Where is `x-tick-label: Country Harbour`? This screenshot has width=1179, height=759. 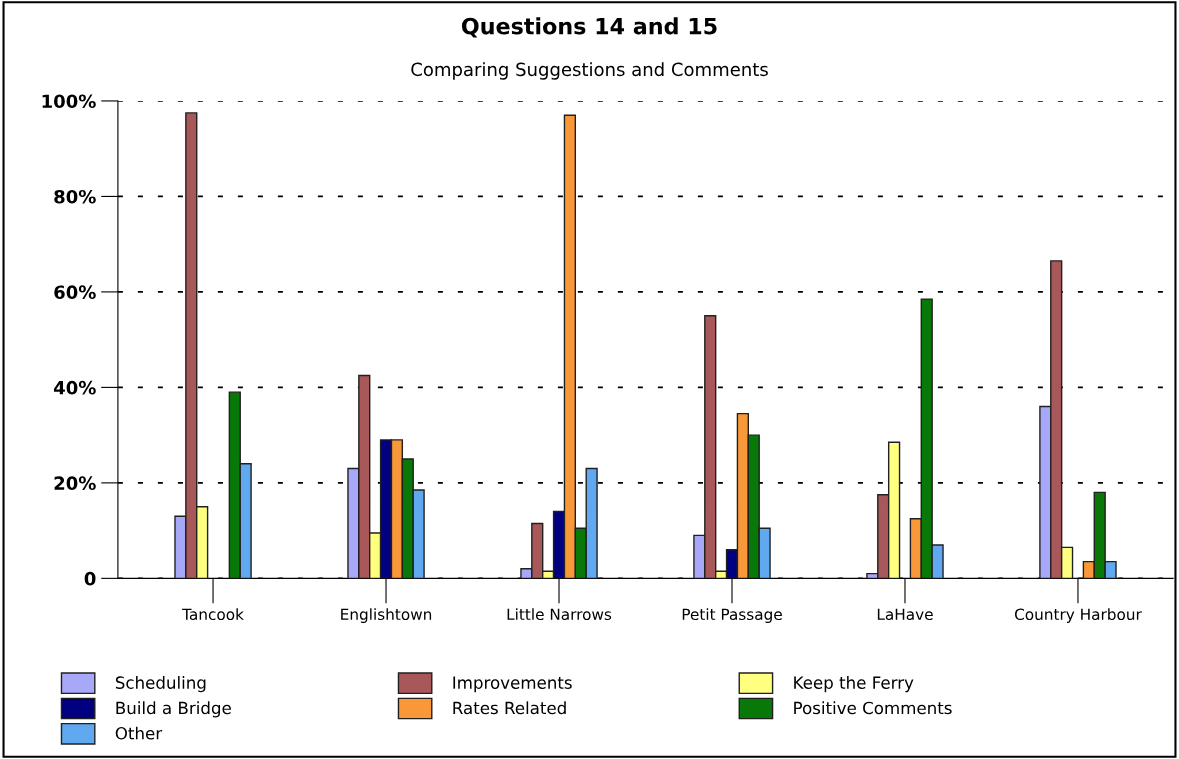
x-tick-label: Country Harbour is located at coordinates (1078, 616).